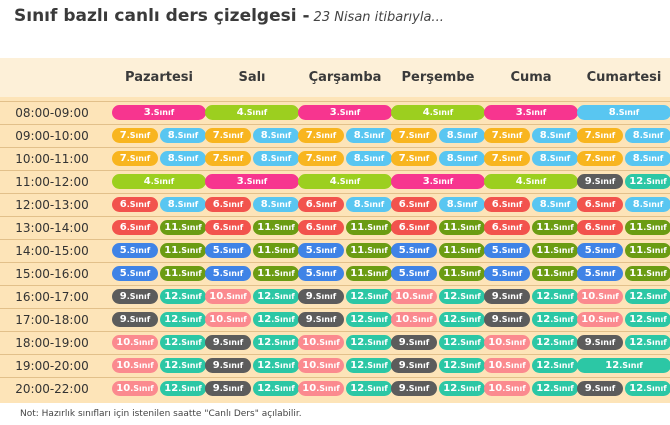 The image size is (670, 425). What do you see at coordinates (52, 297) in the screenshot?
I see `time-slot: 16:00-17:00` at bounding box center [52, 297].